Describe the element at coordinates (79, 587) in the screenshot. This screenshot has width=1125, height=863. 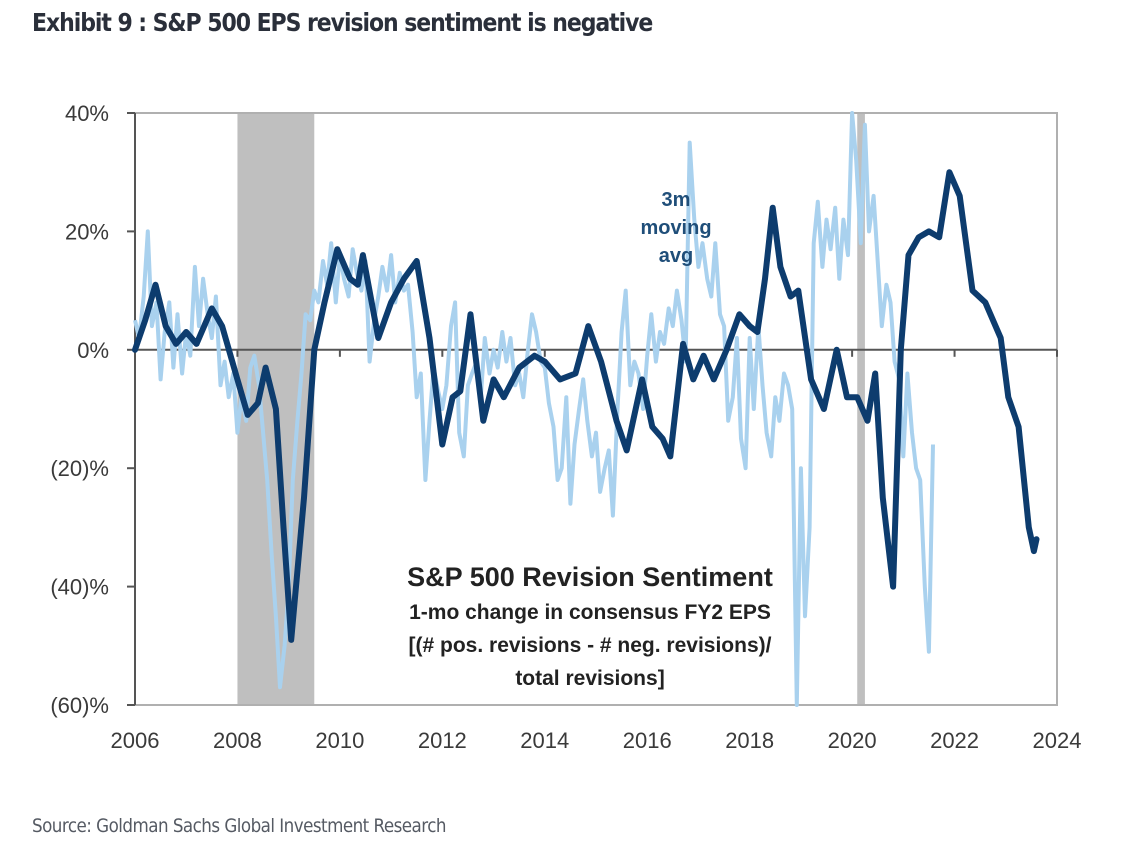
I see `y-tick-label: (40)%` at that location.